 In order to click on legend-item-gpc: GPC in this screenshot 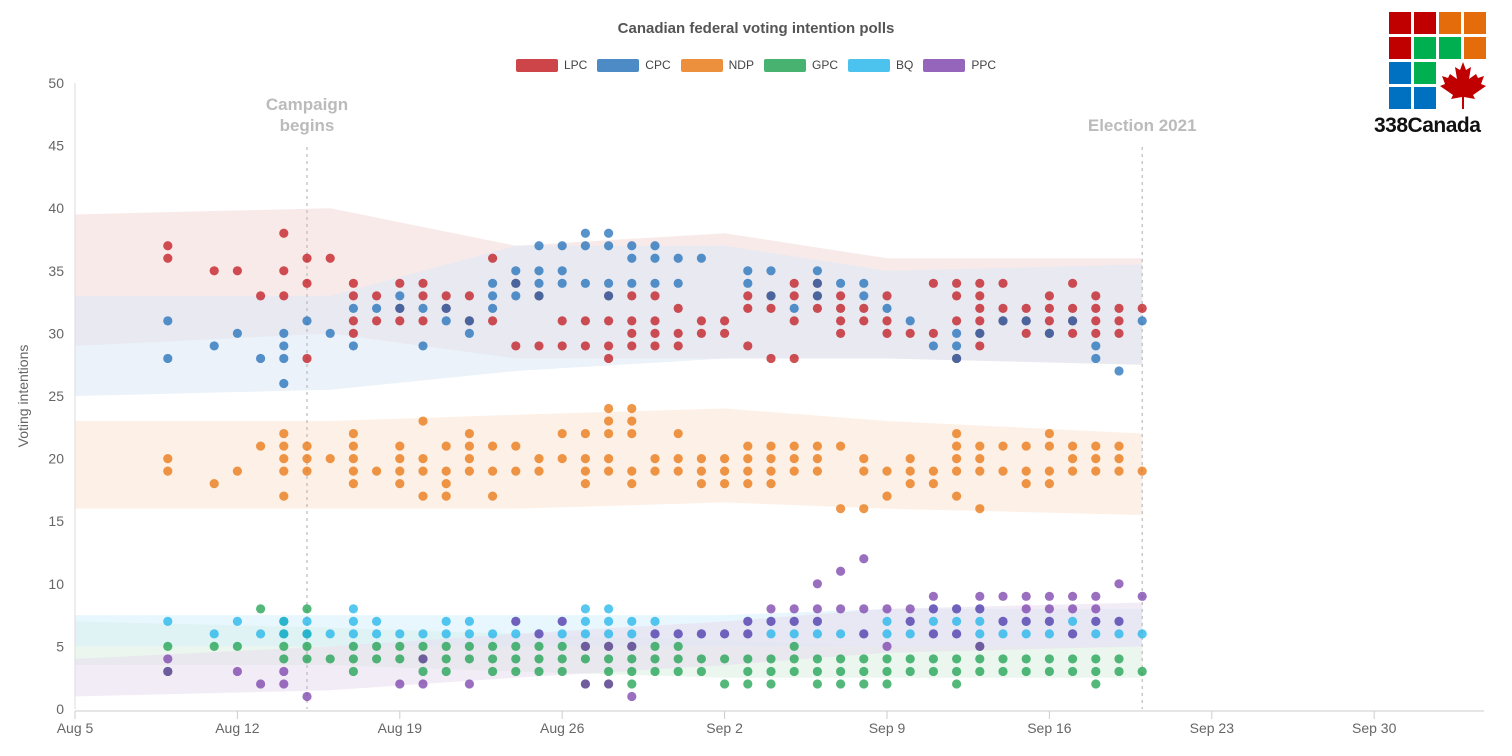, I will do `click(800, 65)`.